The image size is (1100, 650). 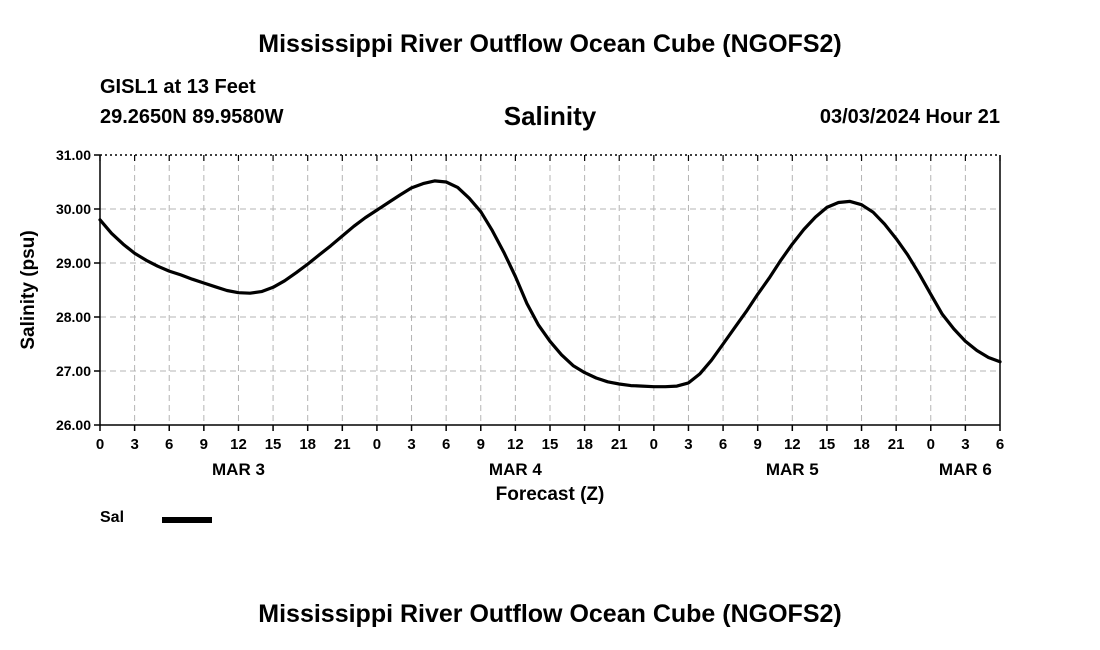 I want to click on date-label: MAR 4, so click(x=515, y=469).